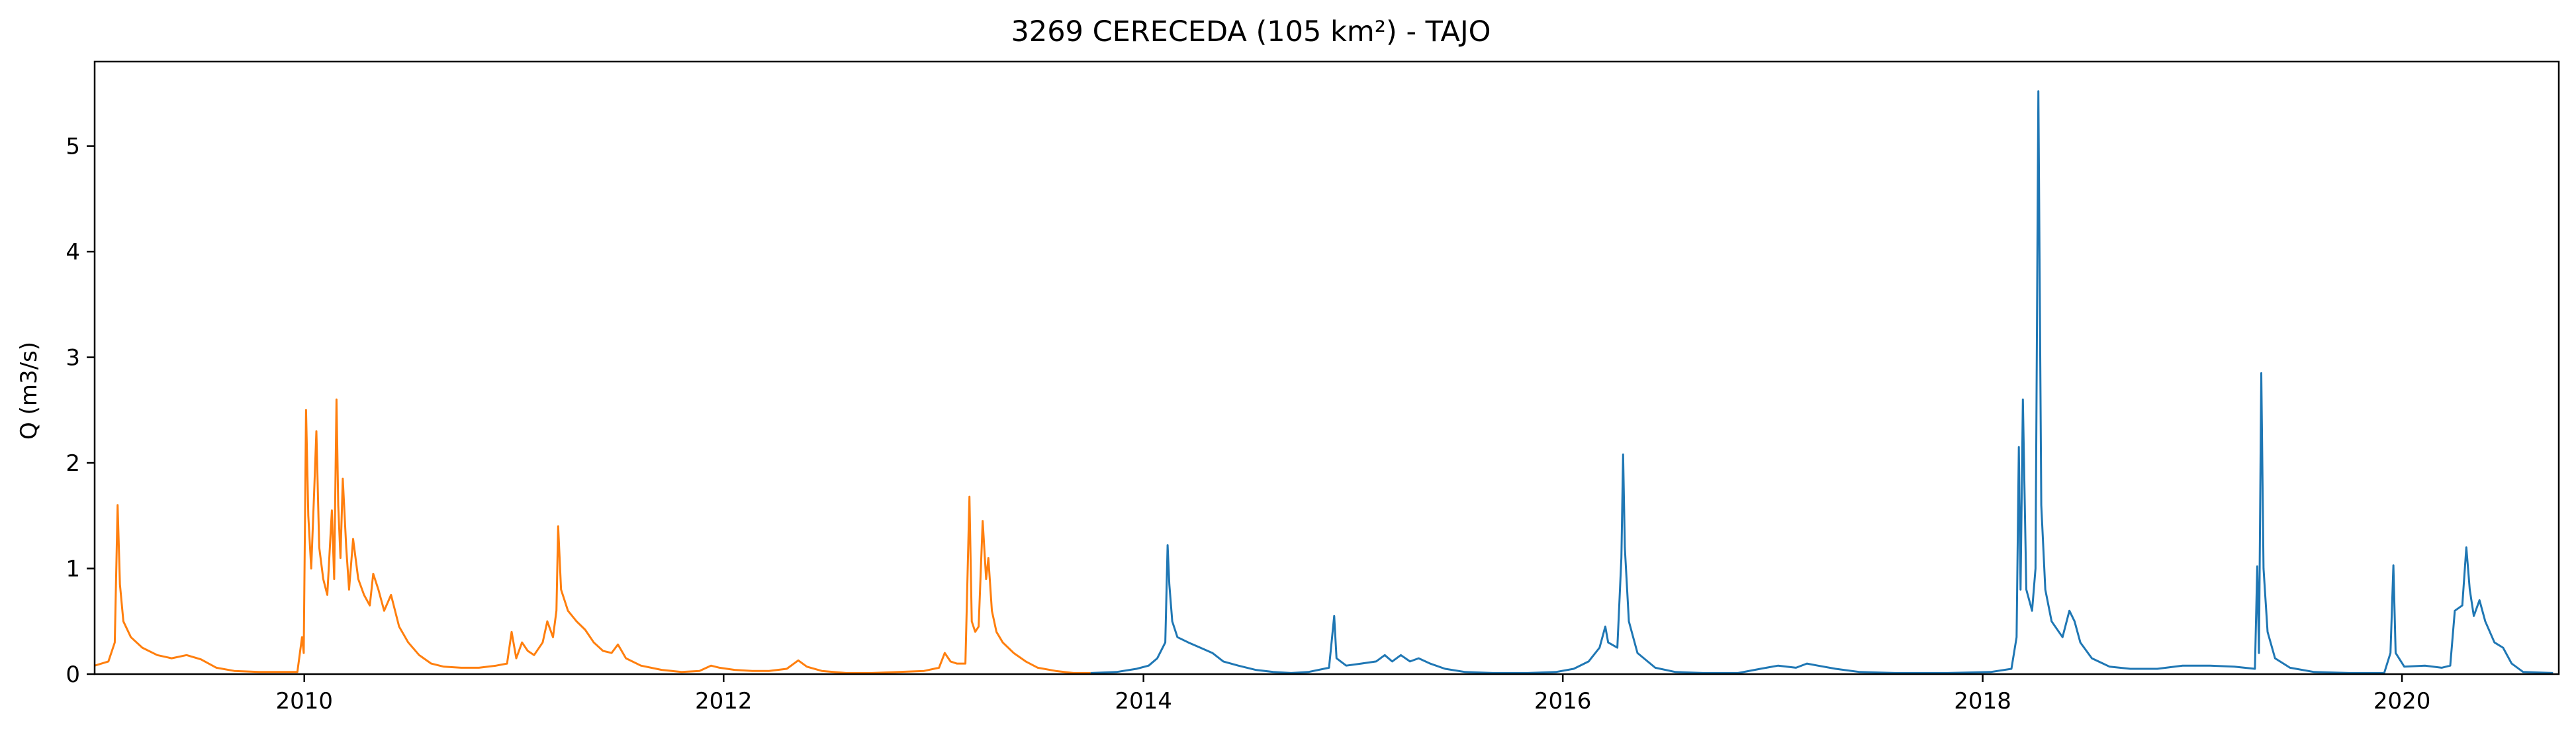 This screenshot has width=2576, height=739. What do you see at coordinates (1251, 31) in the screenshot?
I see `chart-title: 3269 CERECEDA (105 km²) - TAJO` at bounding box center [1251, 31].